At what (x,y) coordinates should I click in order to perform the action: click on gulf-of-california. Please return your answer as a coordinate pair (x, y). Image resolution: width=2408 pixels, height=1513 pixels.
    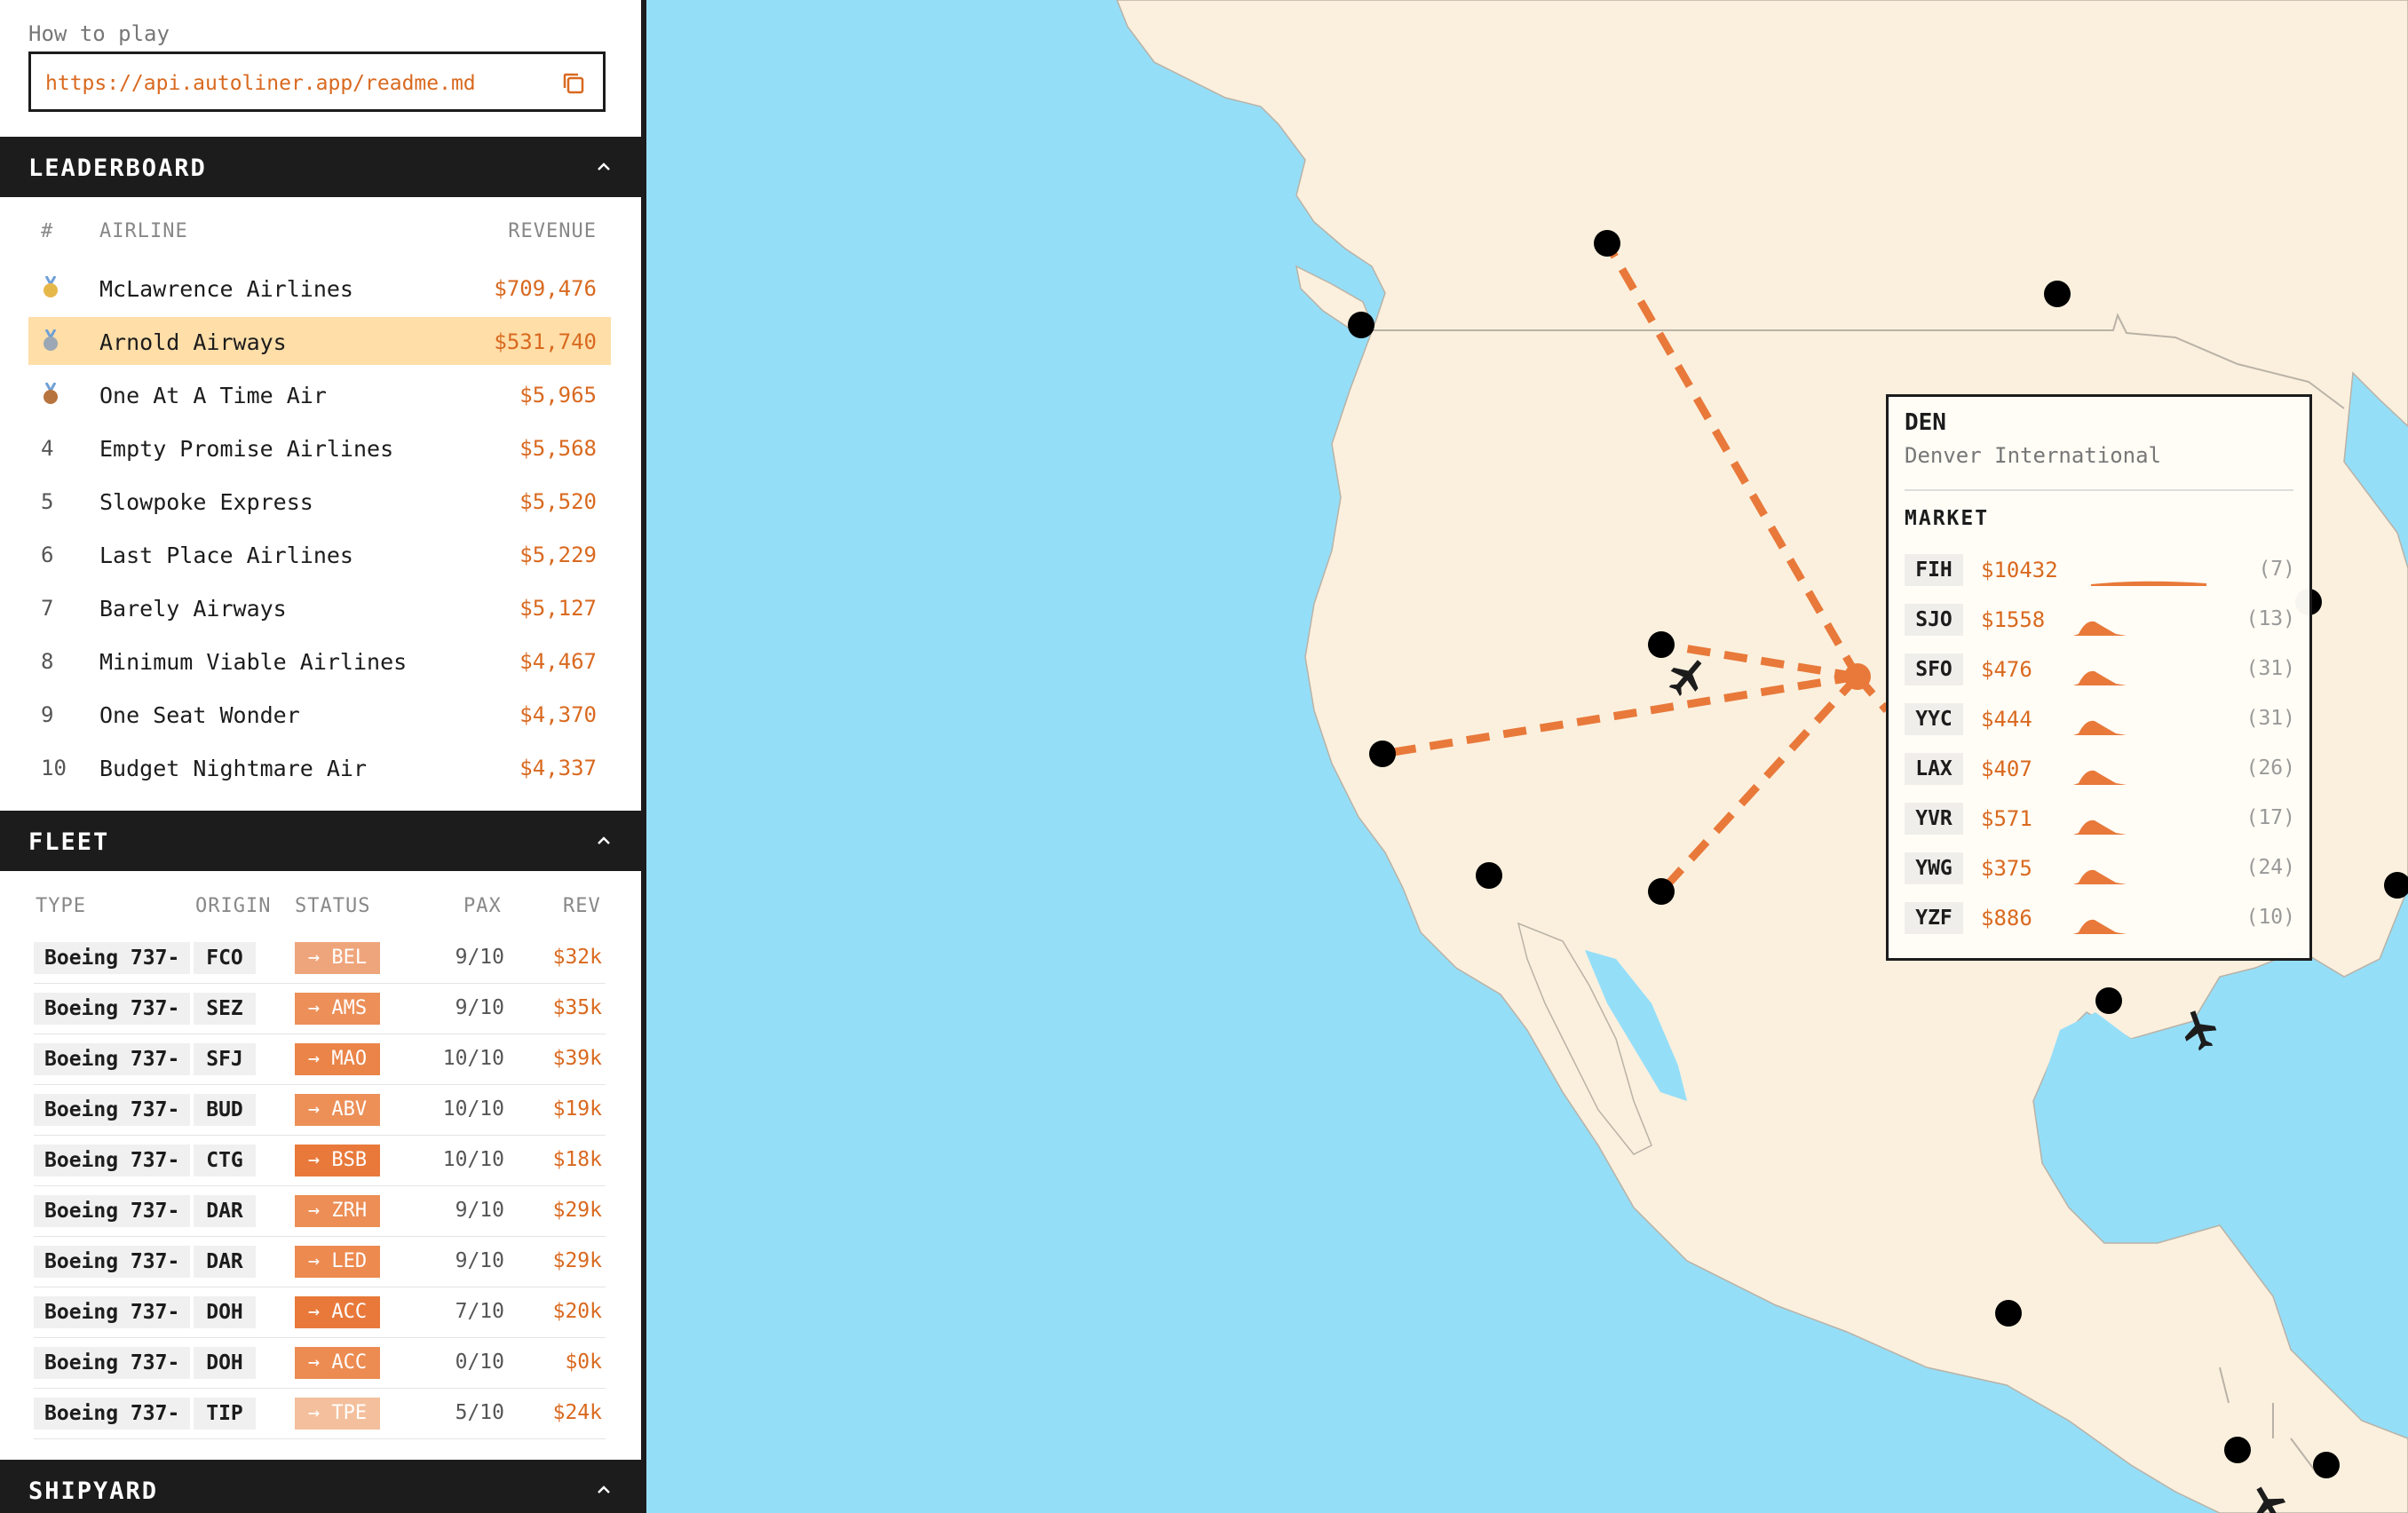
    Looking at the image, I should click on (1636, 1025).